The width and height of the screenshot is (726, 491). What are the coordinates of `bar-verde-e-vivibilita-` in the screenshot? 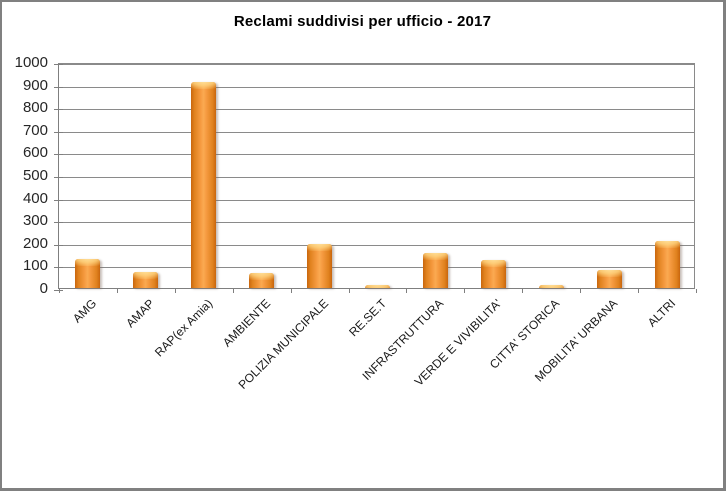 It's located at (493, 273).